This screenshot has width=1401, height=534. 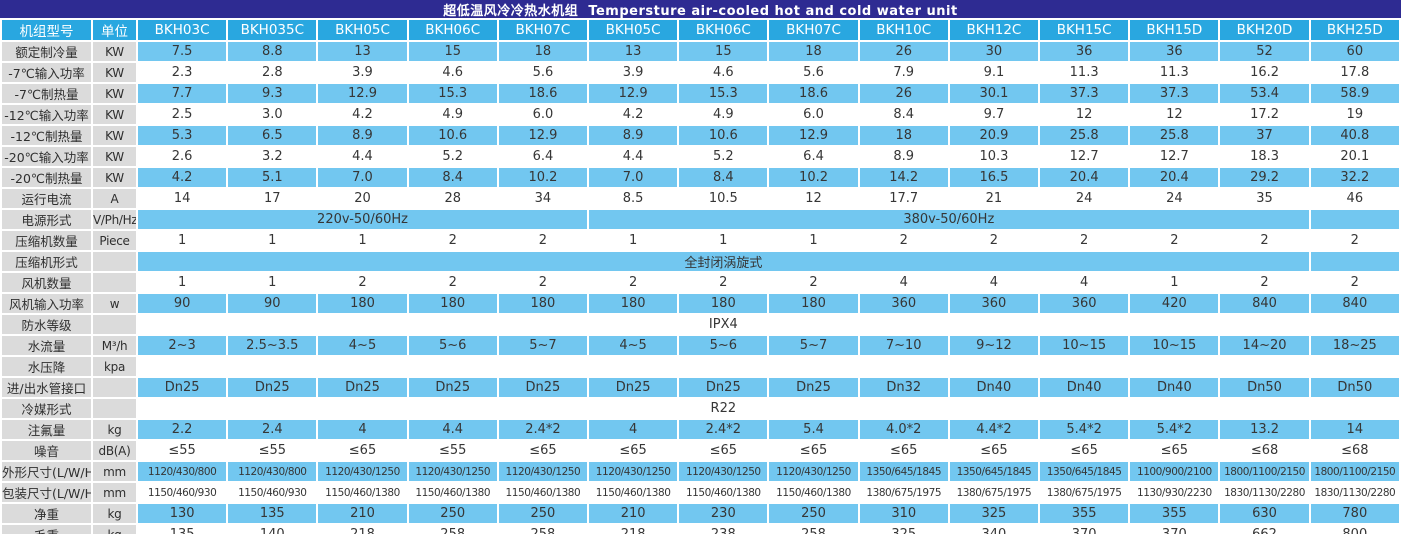 I want to click on row-unit: Piece, so click(x=114, y=240).